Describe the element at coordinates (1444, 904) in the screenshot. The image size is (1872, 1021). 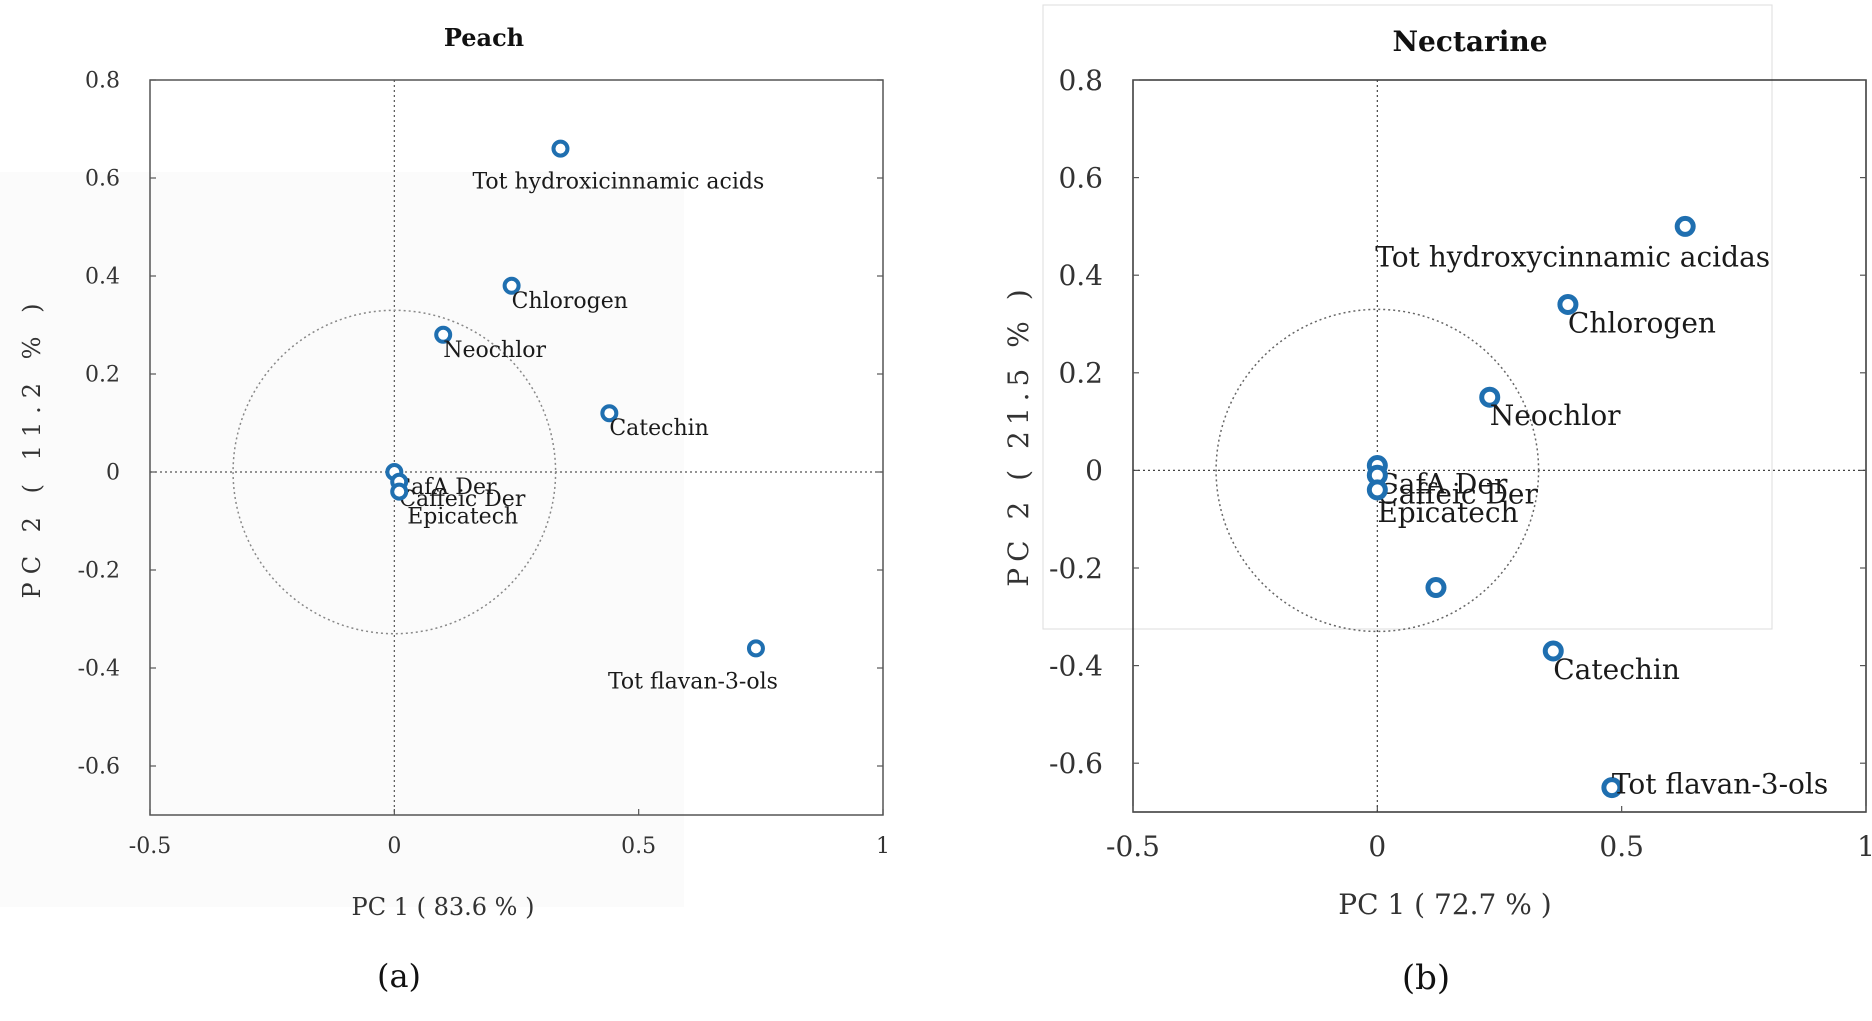
I see `x-axis-label: PC 1 ( 72.7 % )` at that location.